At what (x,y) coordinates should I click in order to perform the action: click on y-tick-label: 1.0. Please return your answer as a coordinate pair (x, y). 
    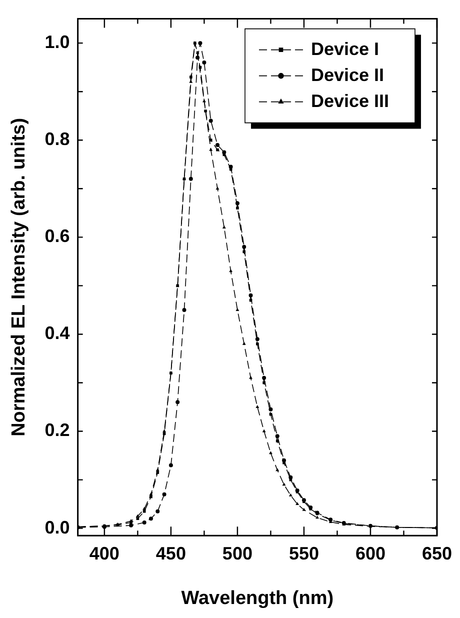
    Looking at the image, I should click on (57, 42).